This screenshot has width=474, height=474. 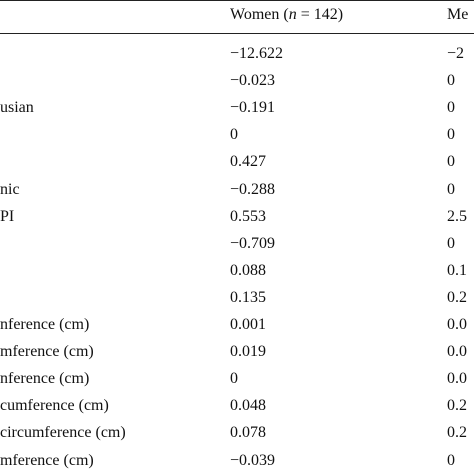 What do you see at coordinates (457, 270) in the screenshot?
I see `men-value: 0.1` at bounding box center [457, 270].